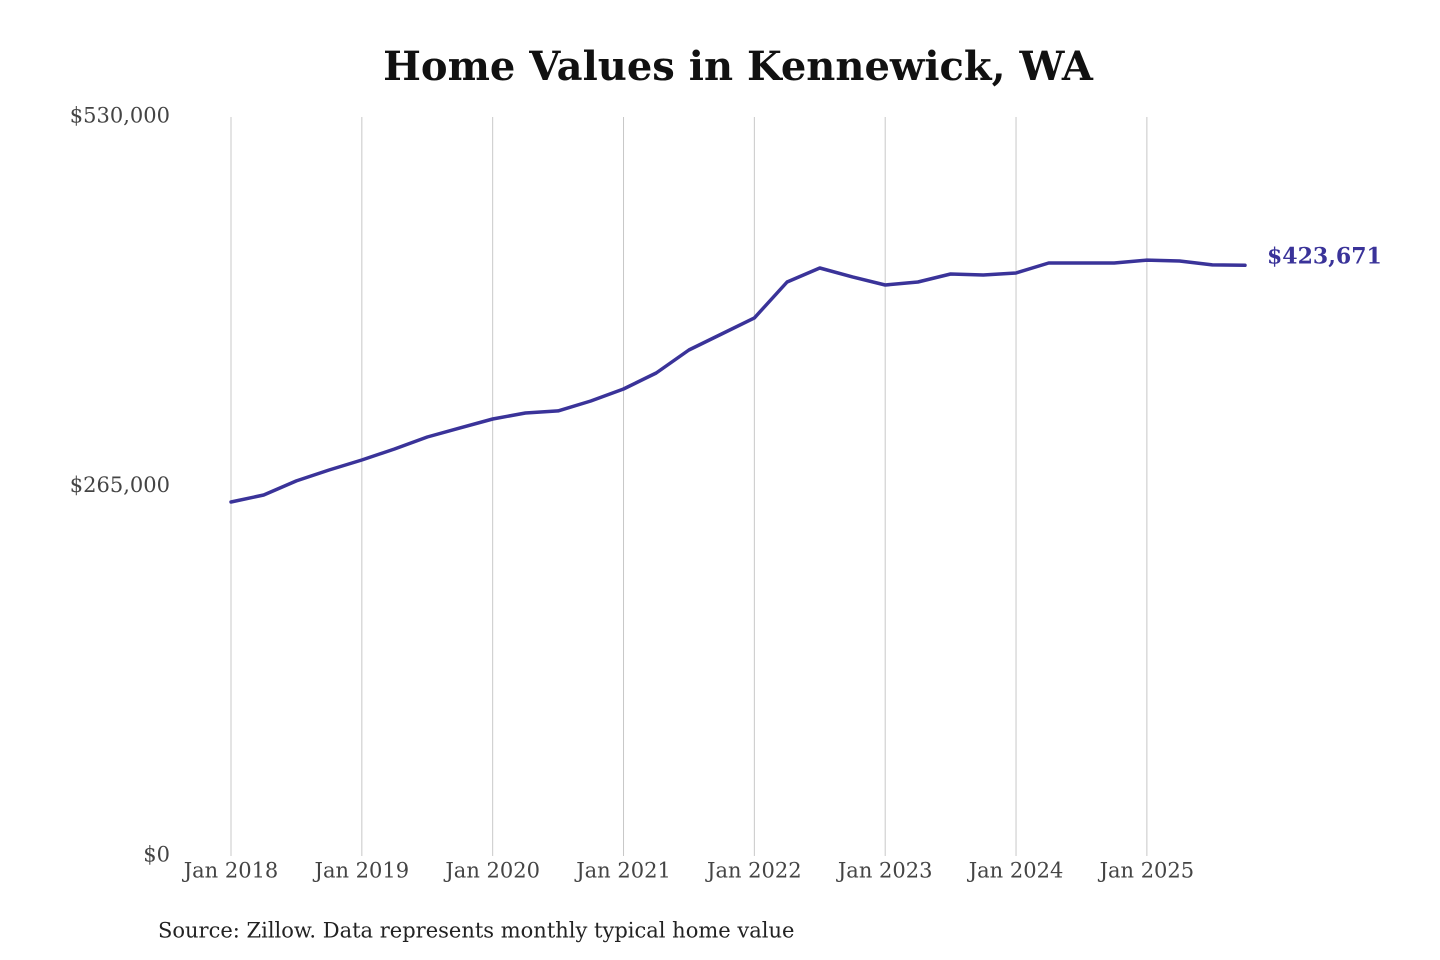 This screenshot has width=1440, height=960. What do you see at coordinates (491, 871) in the screenshot?
I see `x-tick-label: Jan 2020` at bounding box center [491, 871].